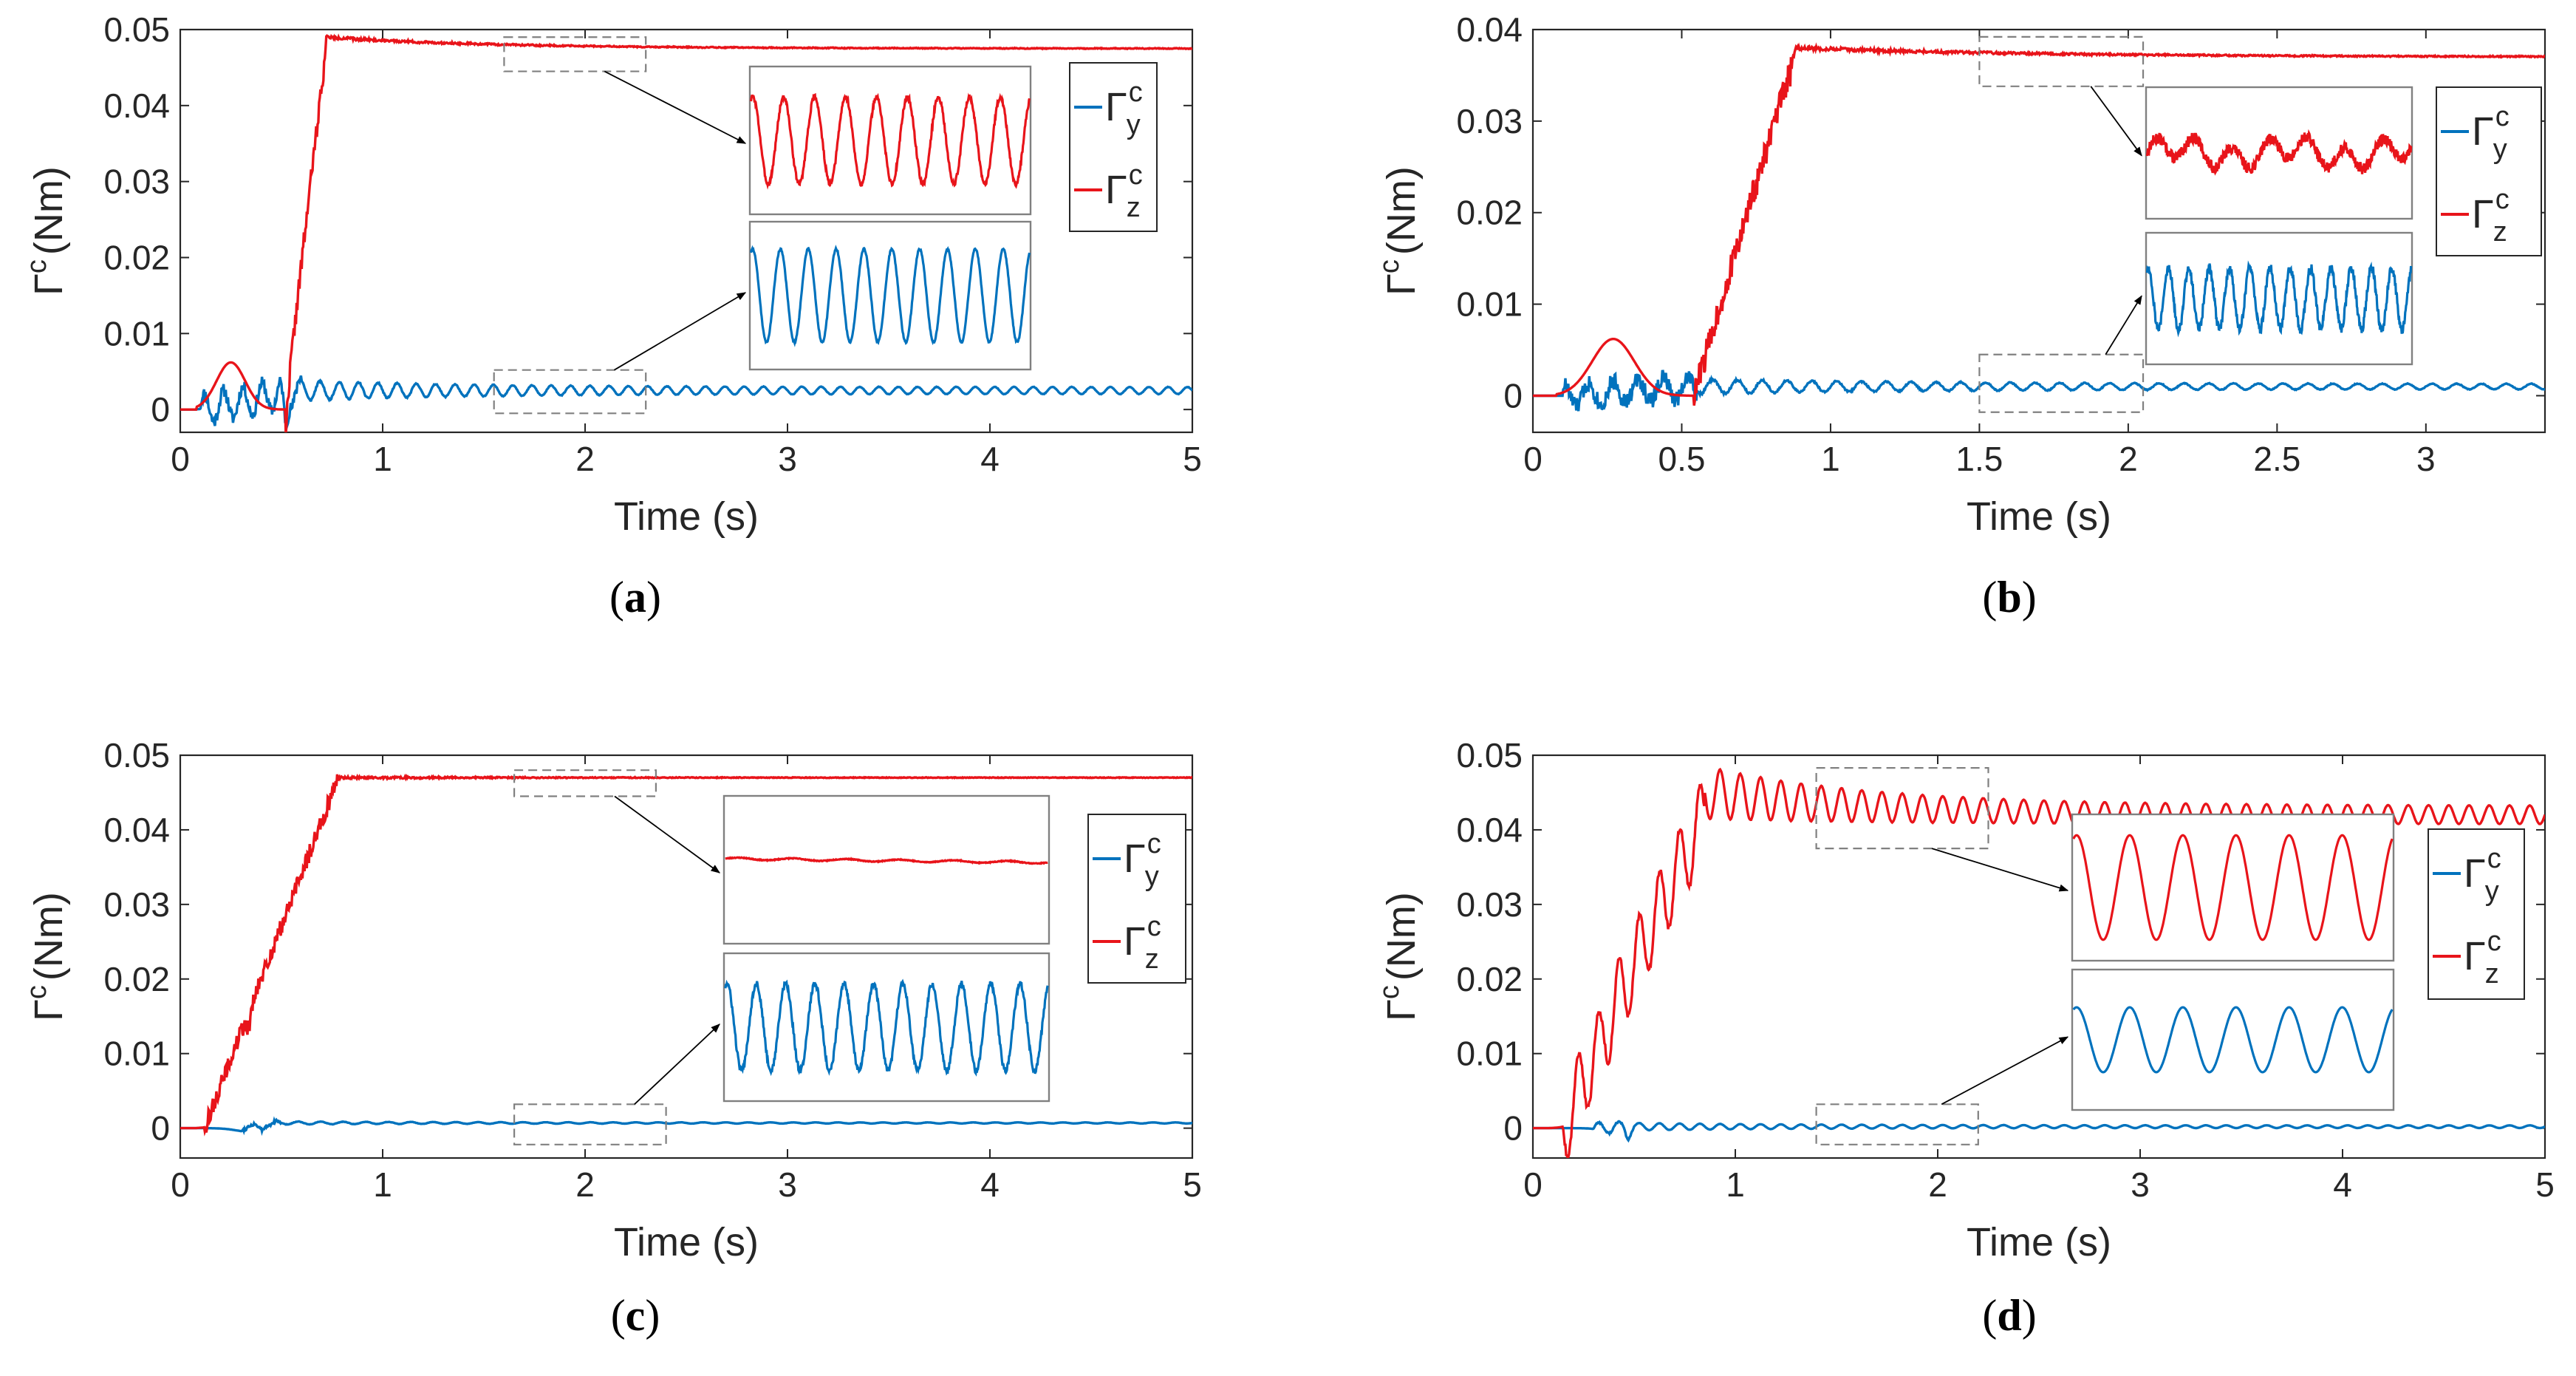 The height and width of the screenshot is (1376, 2576). Describe the element at coordinates (2128, 459) in the screenshot. I see `x-tick-label: 2` at that location.